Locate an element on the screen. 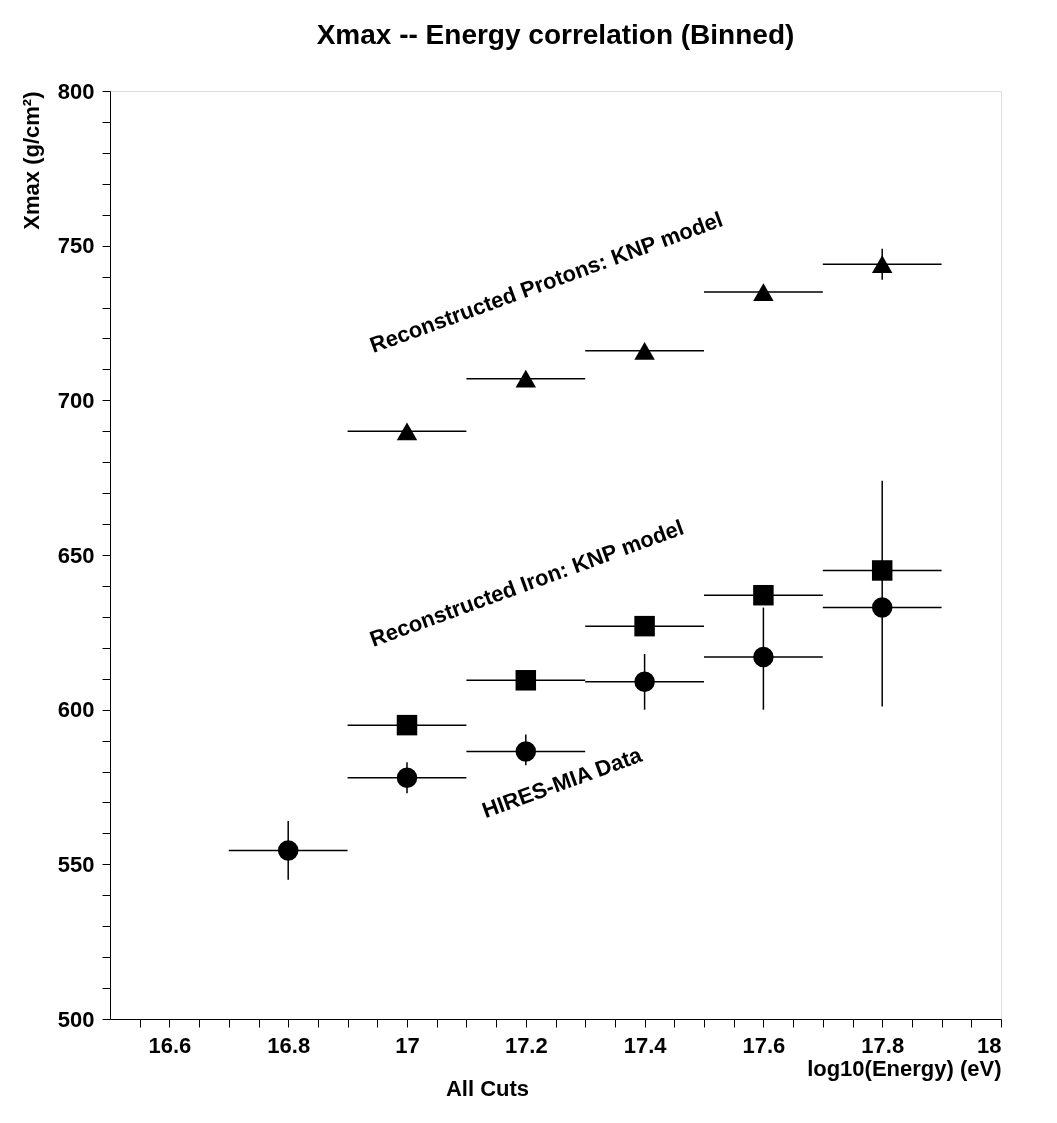 The width and height of the screenshot is (1057, 1123). y-tick-label: 800 is located at coordinates (76, 91).